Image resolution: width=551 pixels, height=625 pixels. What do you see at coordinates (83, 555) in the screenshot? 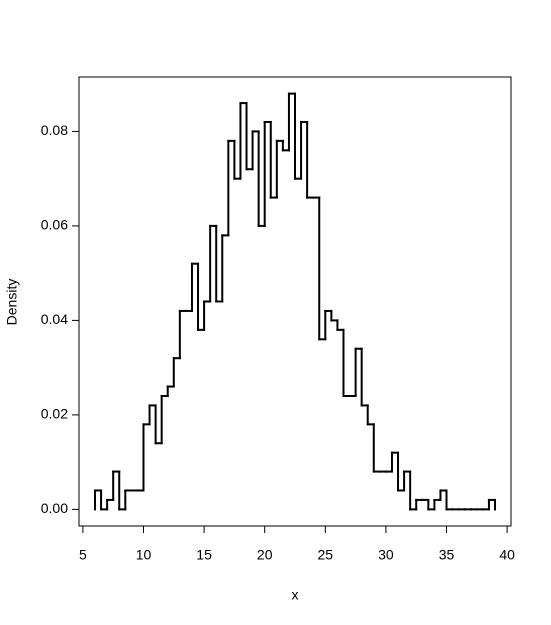
I see `x-tick-label: 5` at bounding box center [83, 555].